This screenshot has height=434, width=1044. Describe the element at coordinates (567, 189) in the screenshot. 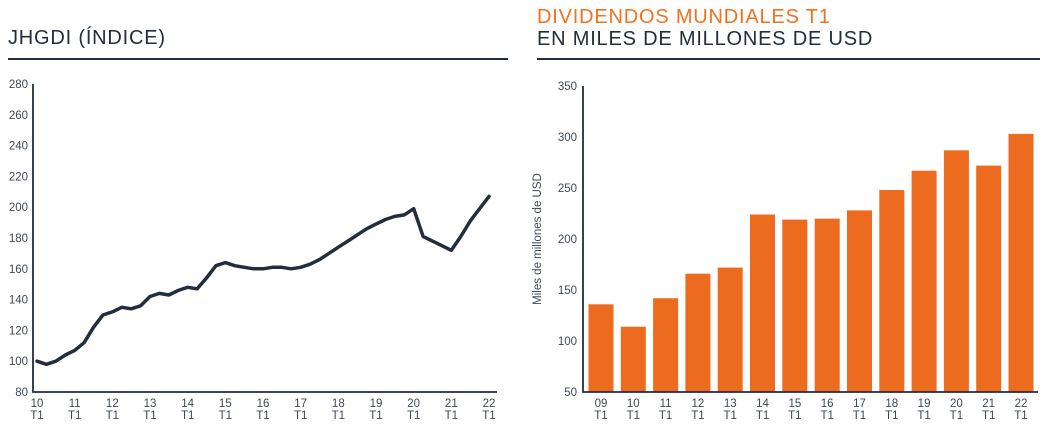

I see `svg-text: 250` at that location.